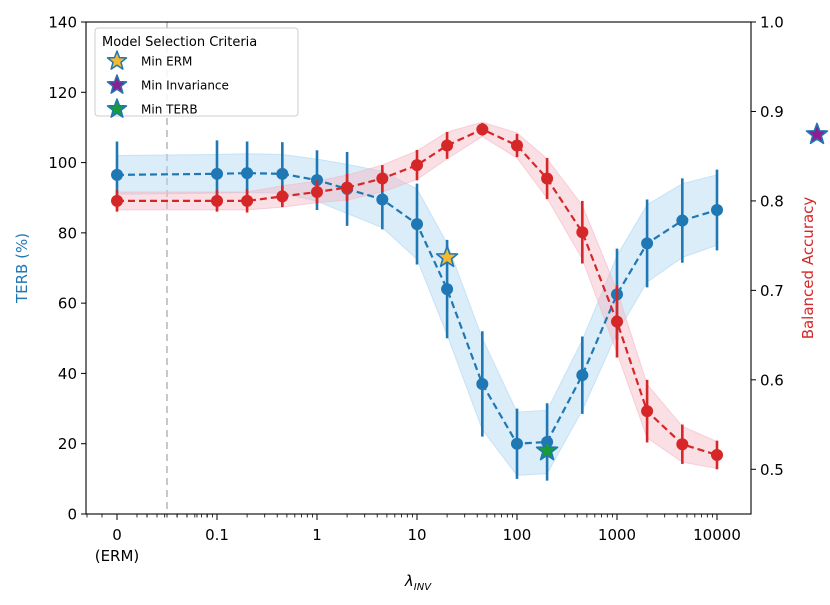 This screenshot has height=605, width=830. I want to click on legend-title: Model Selection Criteria, so click(179, 42).